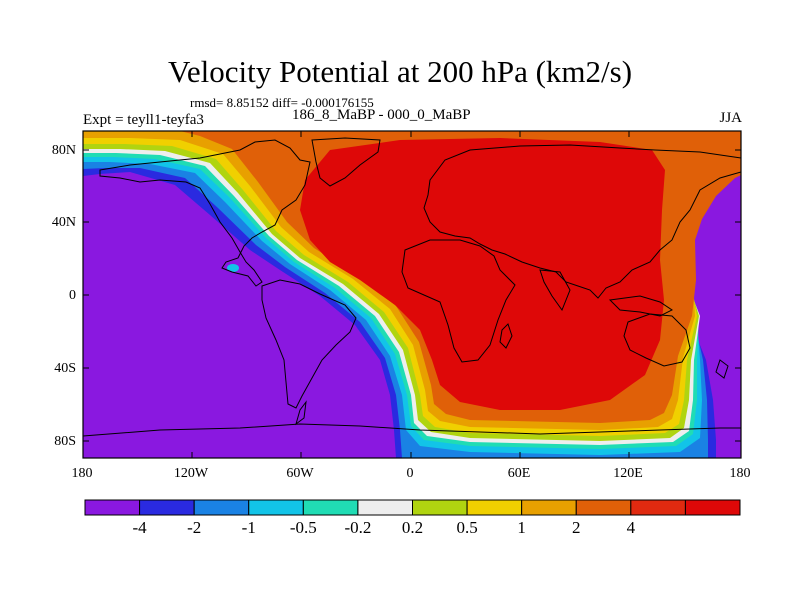 The width and height of the screenshot is (800, 600). What do you see at coordinates (72, 295) in the screenshot?
I see `y-tick-label: 0` at bounding box center [72, 295].